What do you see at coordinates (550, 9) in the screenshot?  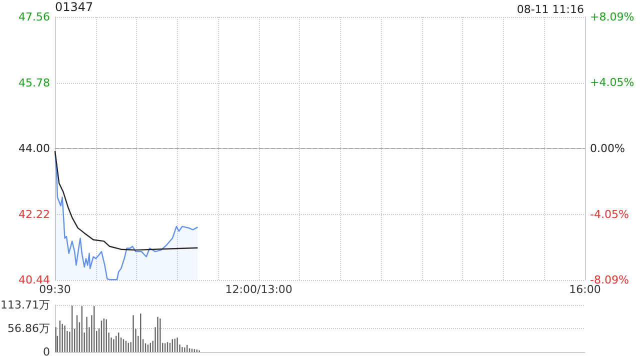 I see `text: 08-11 11:16` at bounding box center [550, 9].